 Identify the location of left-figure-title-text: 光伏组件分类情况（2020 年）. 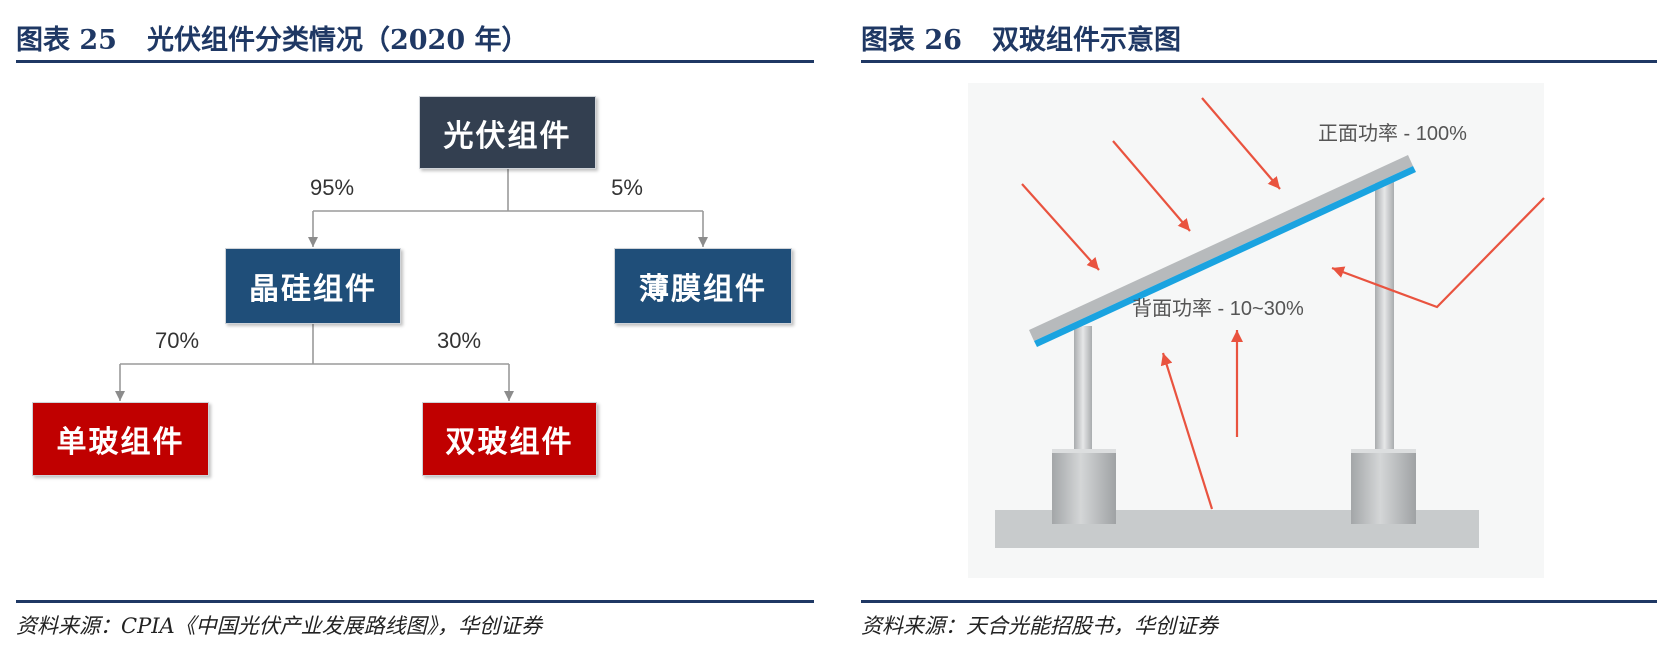
(337, 40).